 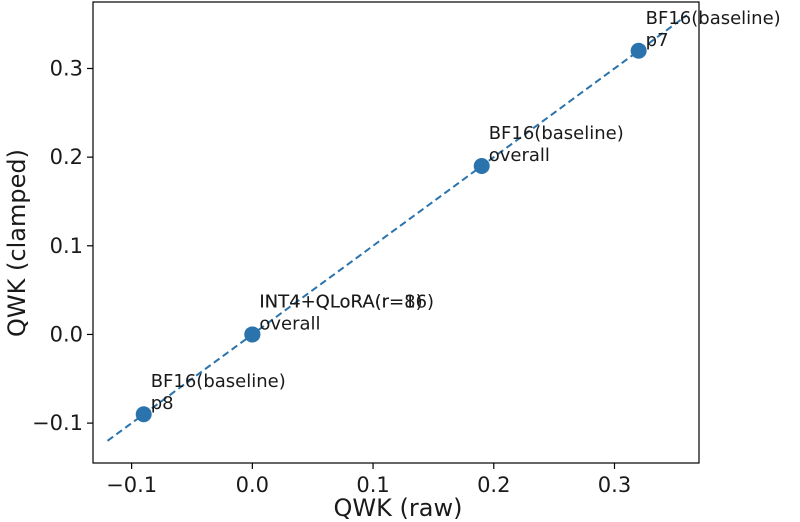 I want to click on y-tick-label: 0.0, so click(x=66, y=334).